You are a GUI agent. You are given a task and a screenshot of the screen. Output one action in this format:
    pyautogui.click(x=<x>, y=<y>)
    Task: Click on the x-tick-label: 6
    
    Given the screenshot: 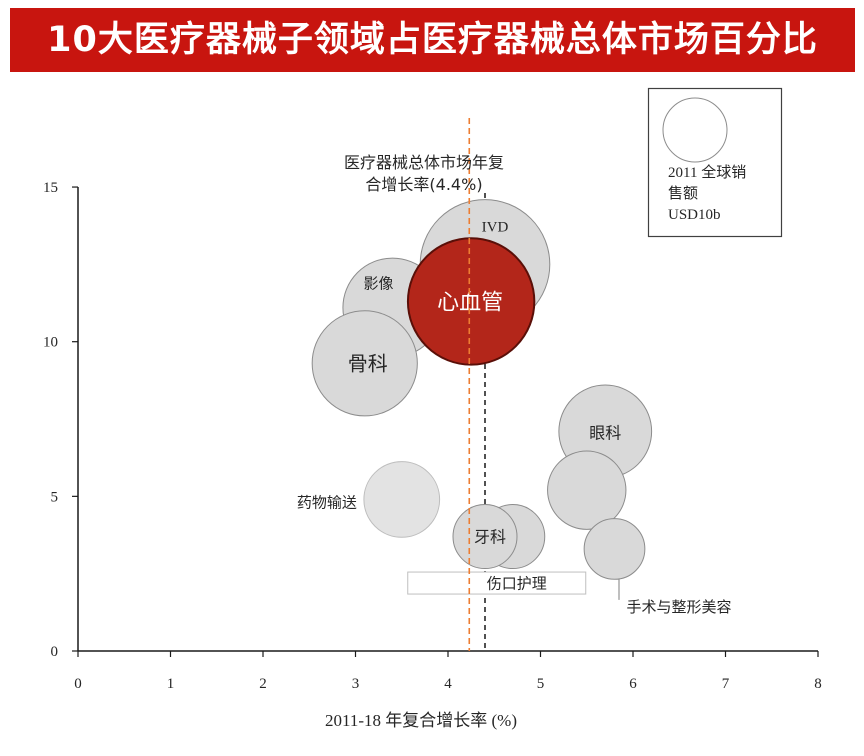 What is the action you would take?
    pyautogui.click(x=633, y=684)
    